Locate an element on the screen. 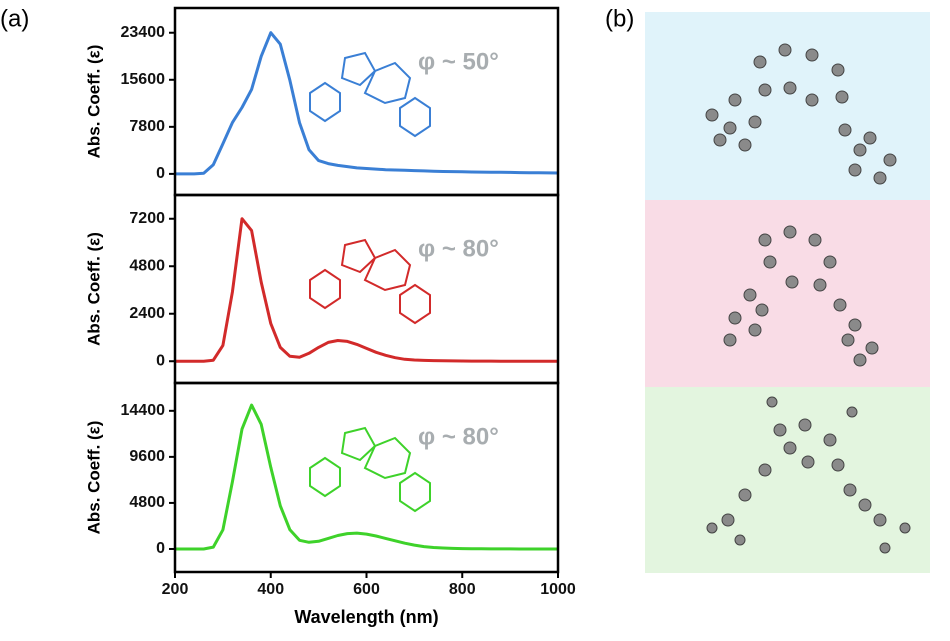  x-tick-label: 1000 is located at coordinates (558, 589).